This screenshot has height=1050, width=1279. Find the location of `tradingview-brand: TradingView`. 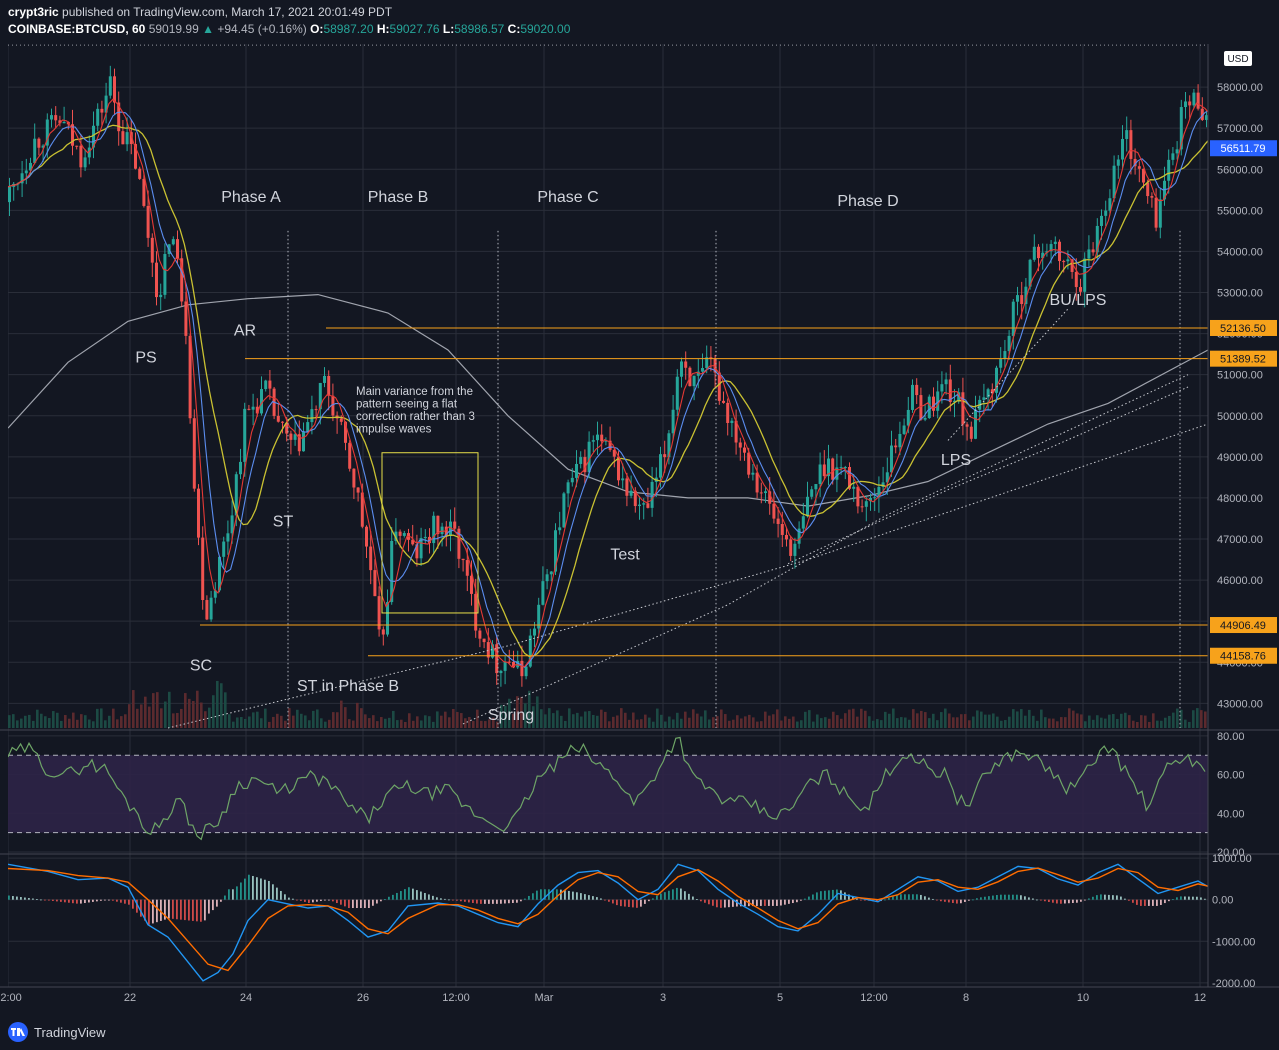

tradingview-brand: TradingView is located at coordinates (70, 1032).